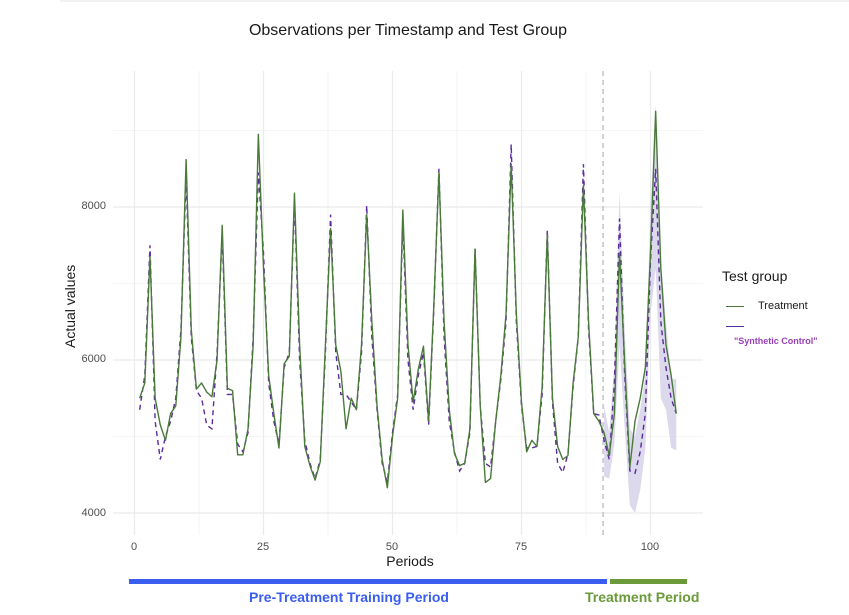 This screenshot has height=615, width=849. What do you see at coordinates (410, 561) in the screenshot?
I see `x-axis-label: Periods` at bounding box center [410, 561].